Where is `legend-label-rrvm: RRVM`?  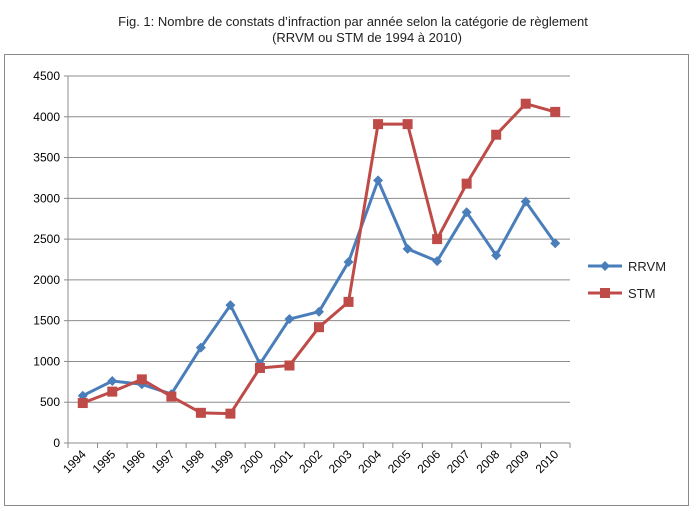
legend-label-rrvm: RRVM is located at coordinates (647, 266).